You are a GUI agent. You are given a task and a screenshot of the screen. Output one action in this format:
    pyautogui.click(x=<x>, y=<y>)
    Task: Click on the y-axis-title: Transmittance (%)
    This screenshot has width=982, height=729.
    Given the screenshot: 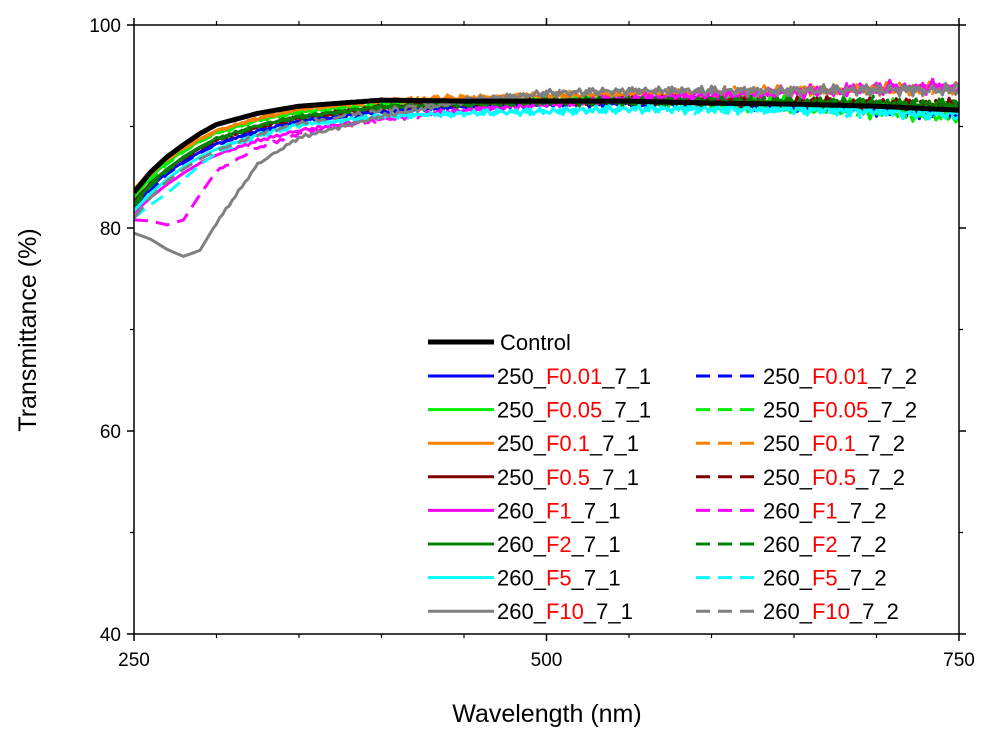 What is the action you would take?
    pyautogui.click(x=28, y=329)
    